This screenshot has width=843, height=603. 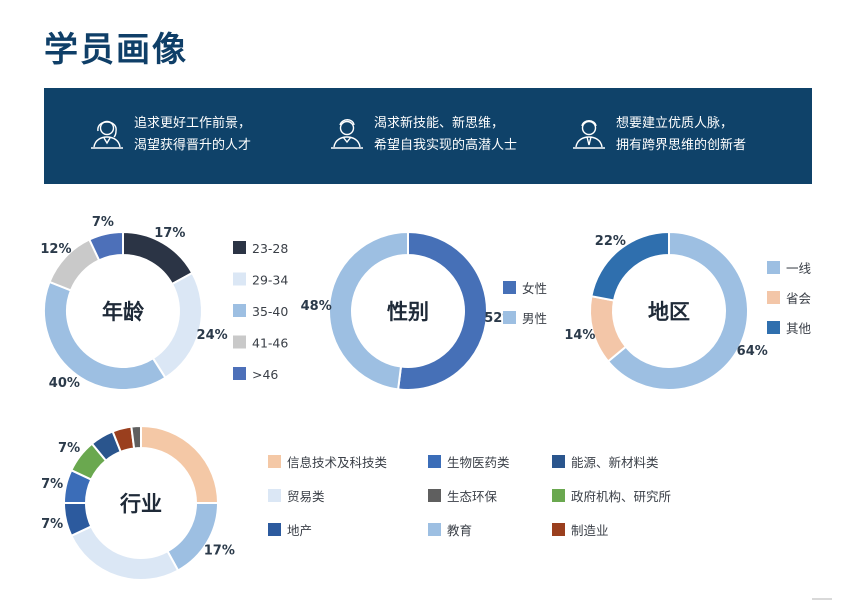 What do you see at coordinates (316, 306) in the screenshot?
I see `slice-percent-label: 48%` at bounding box center [316, 306].